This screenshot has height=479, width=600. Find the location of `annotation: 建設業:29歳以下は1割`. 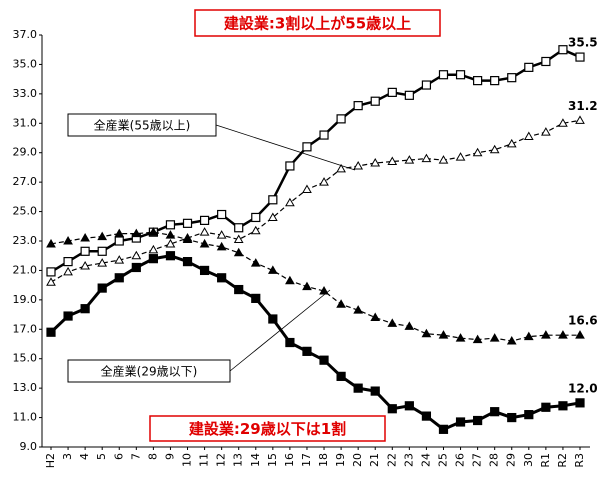

annotation: 建設業:29歳以下は1割 is located at coordinates (267, 429).